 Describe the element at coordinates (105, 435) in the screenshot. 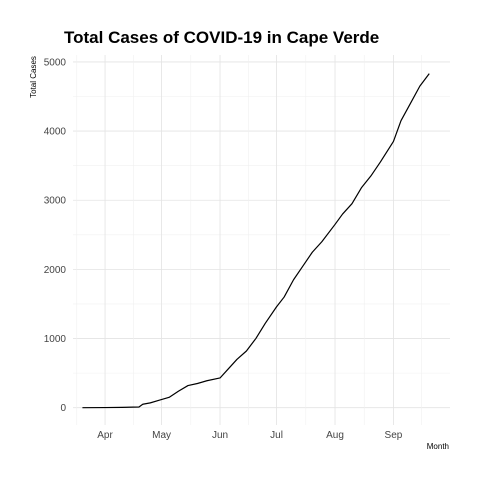

I see `x-tick-label: Apr` at that location.